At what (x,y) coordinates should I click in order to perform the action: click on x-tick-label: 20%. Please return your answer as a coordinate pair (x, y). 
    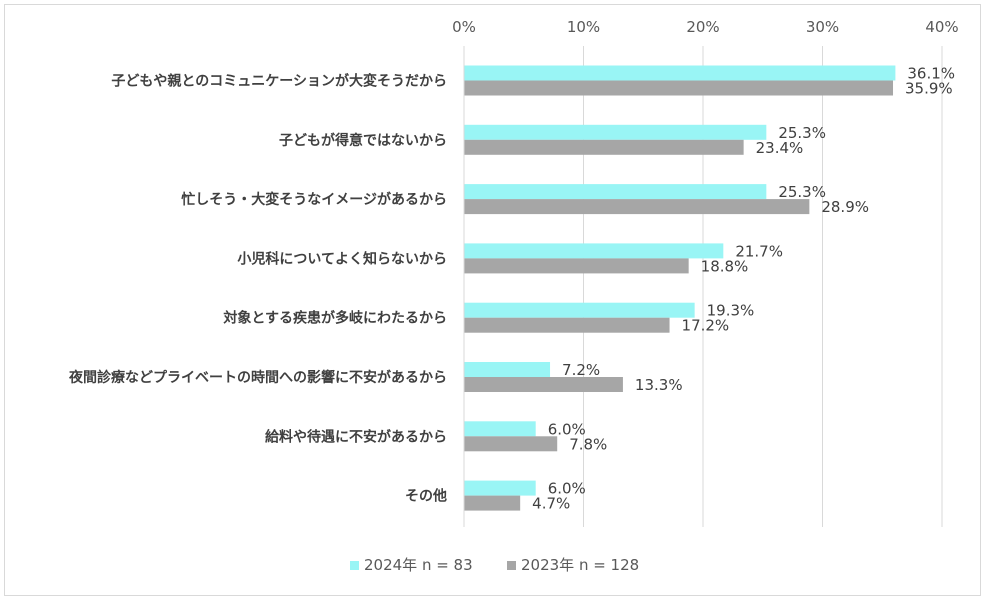
    Looking at the image, I should click on (702, 27).